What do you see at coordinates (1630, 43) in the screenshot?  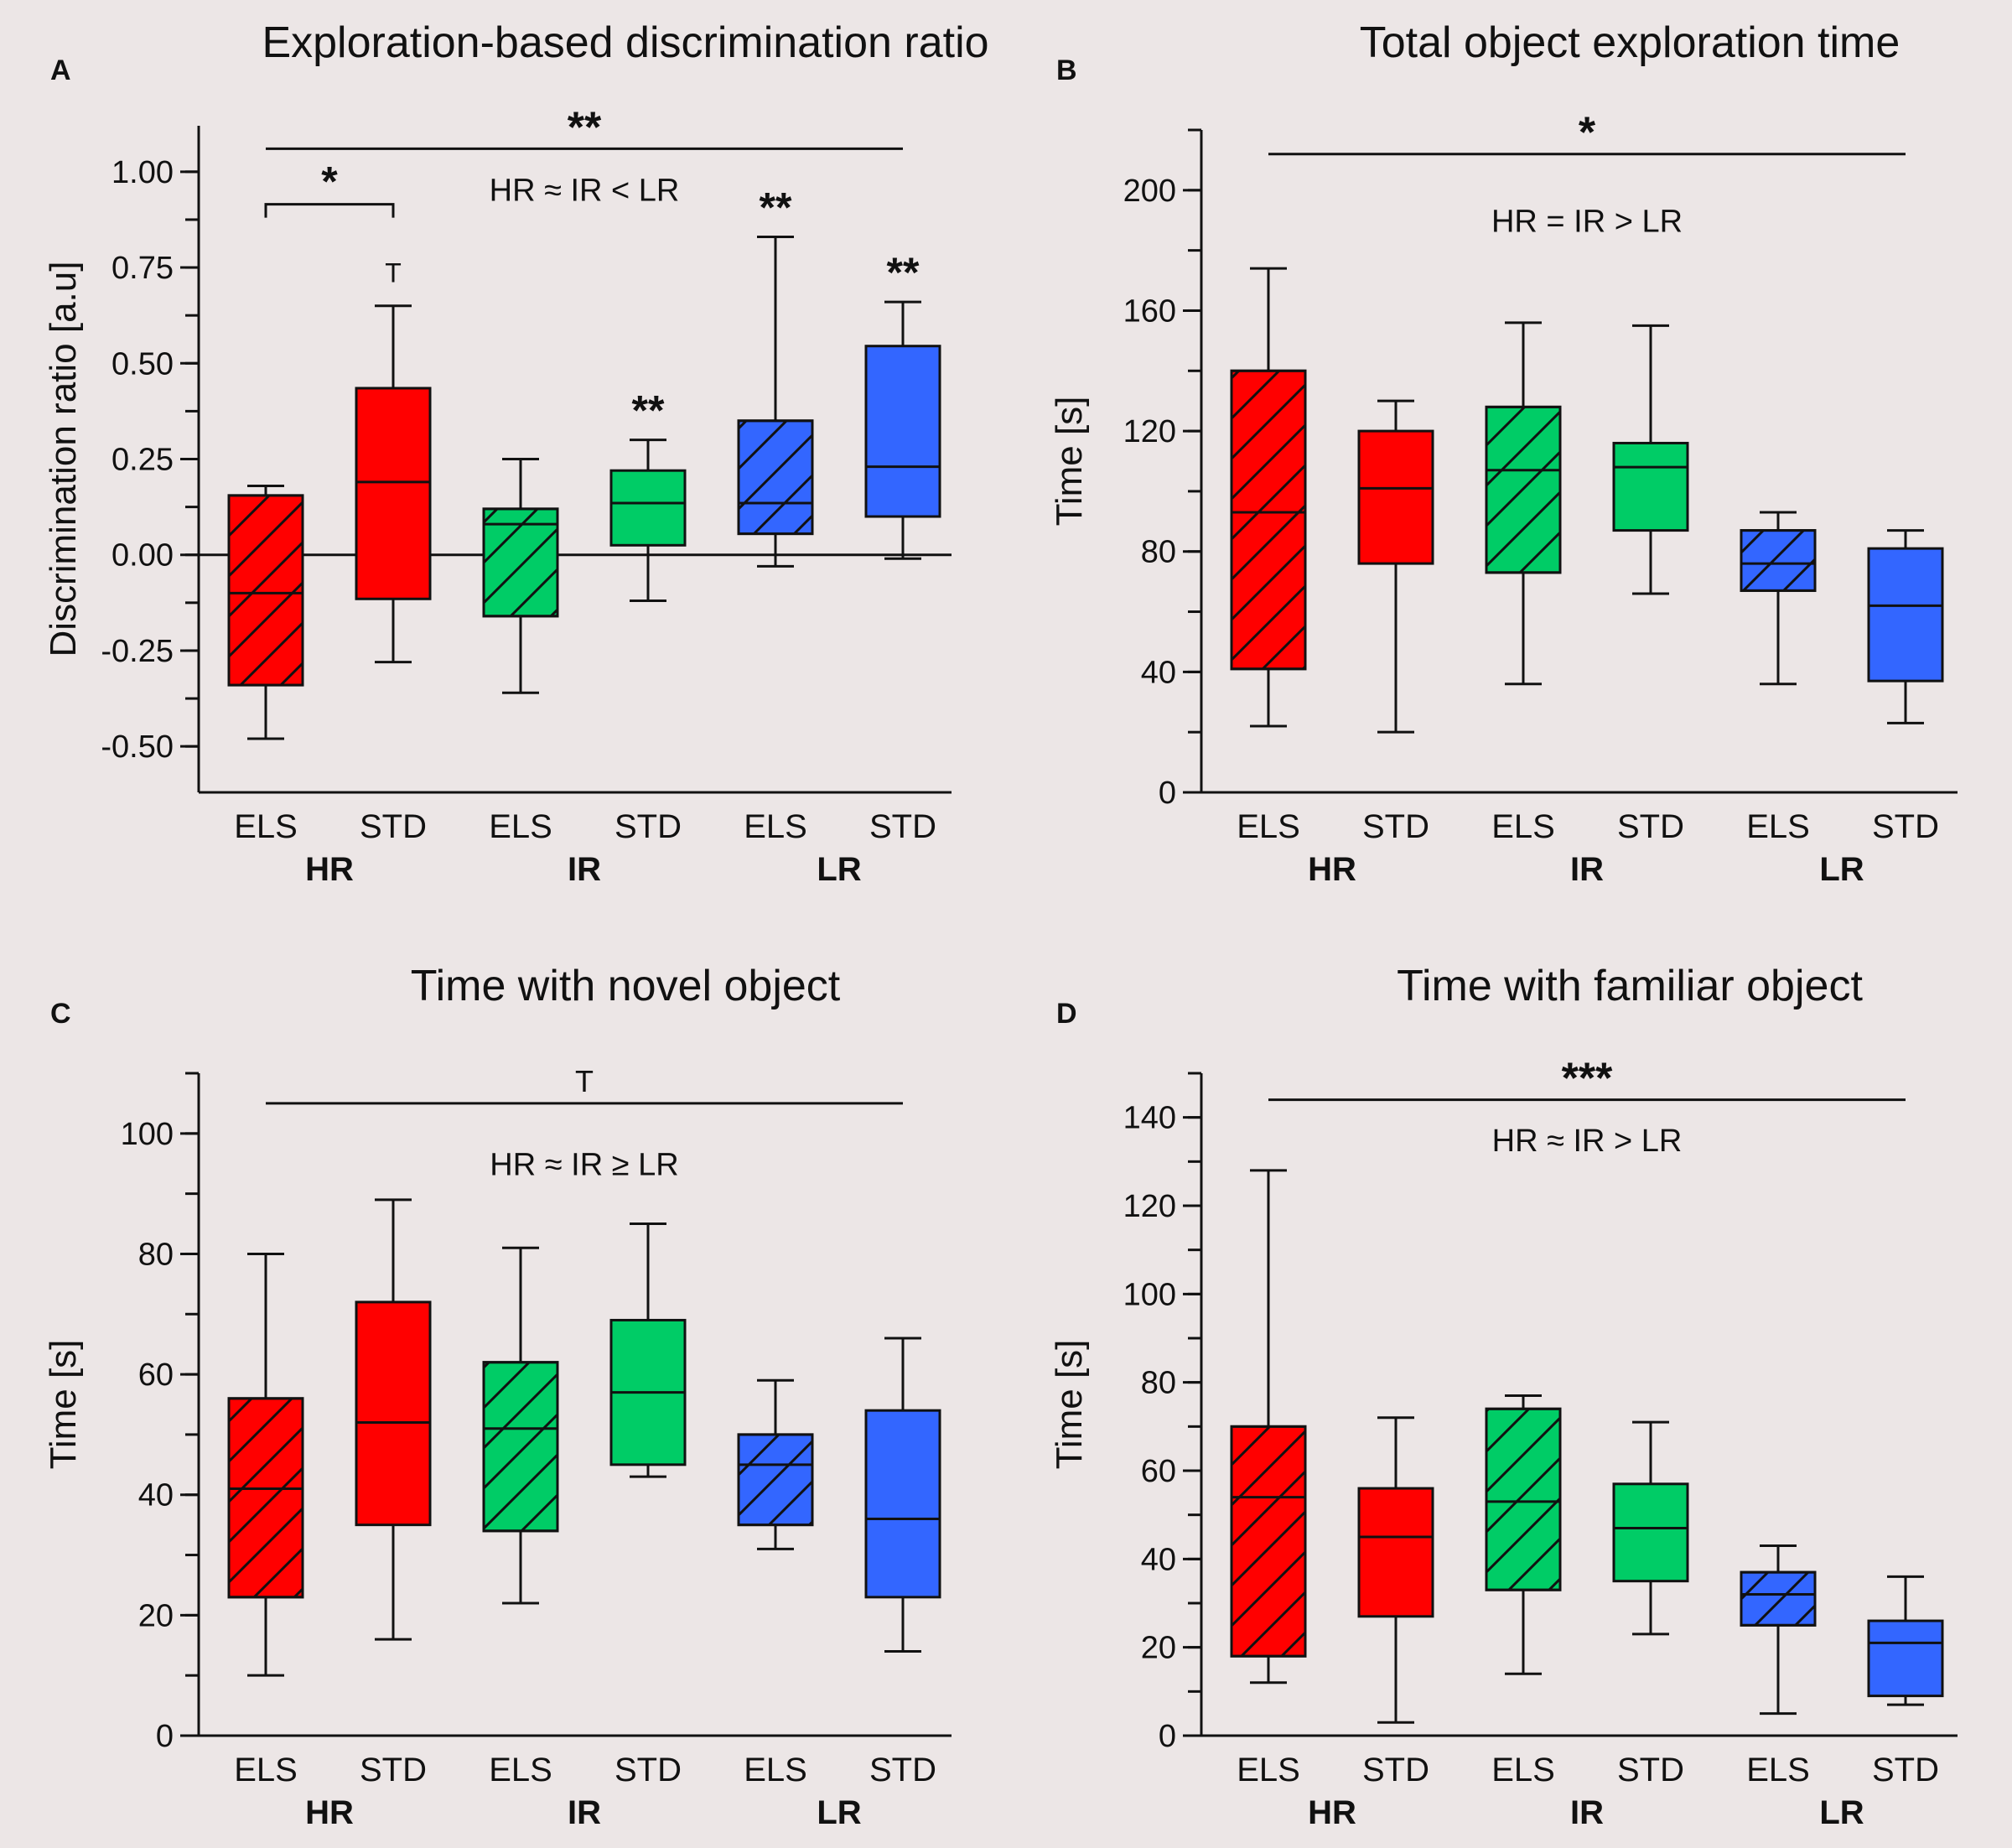 I see `panel-title: Total object exploration time` at bounding box center [1630, 43].